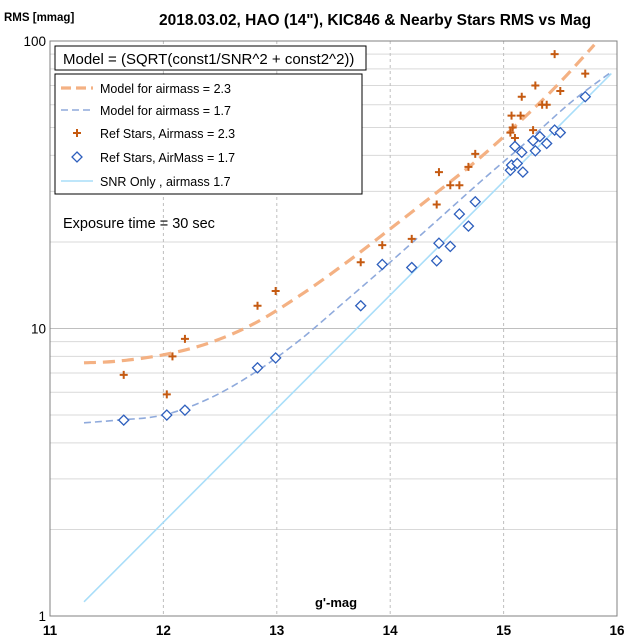 Image resolution: width=630 pixels, height=643 pixels. I want to click on legend-label: Ref Stars, Airmass = 2.3, so click(167, 134).